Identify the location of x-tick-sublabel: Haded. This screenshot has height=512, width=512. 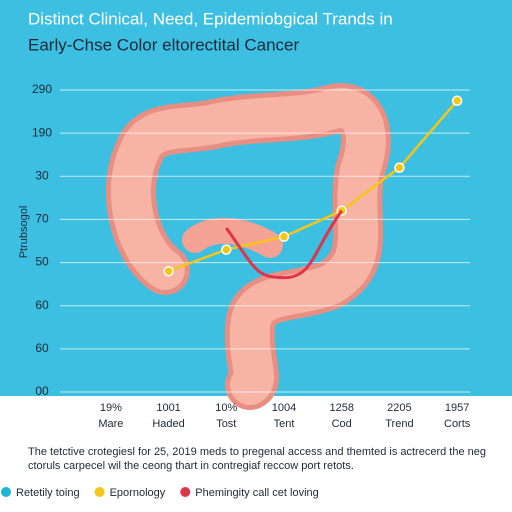
(168, 424).